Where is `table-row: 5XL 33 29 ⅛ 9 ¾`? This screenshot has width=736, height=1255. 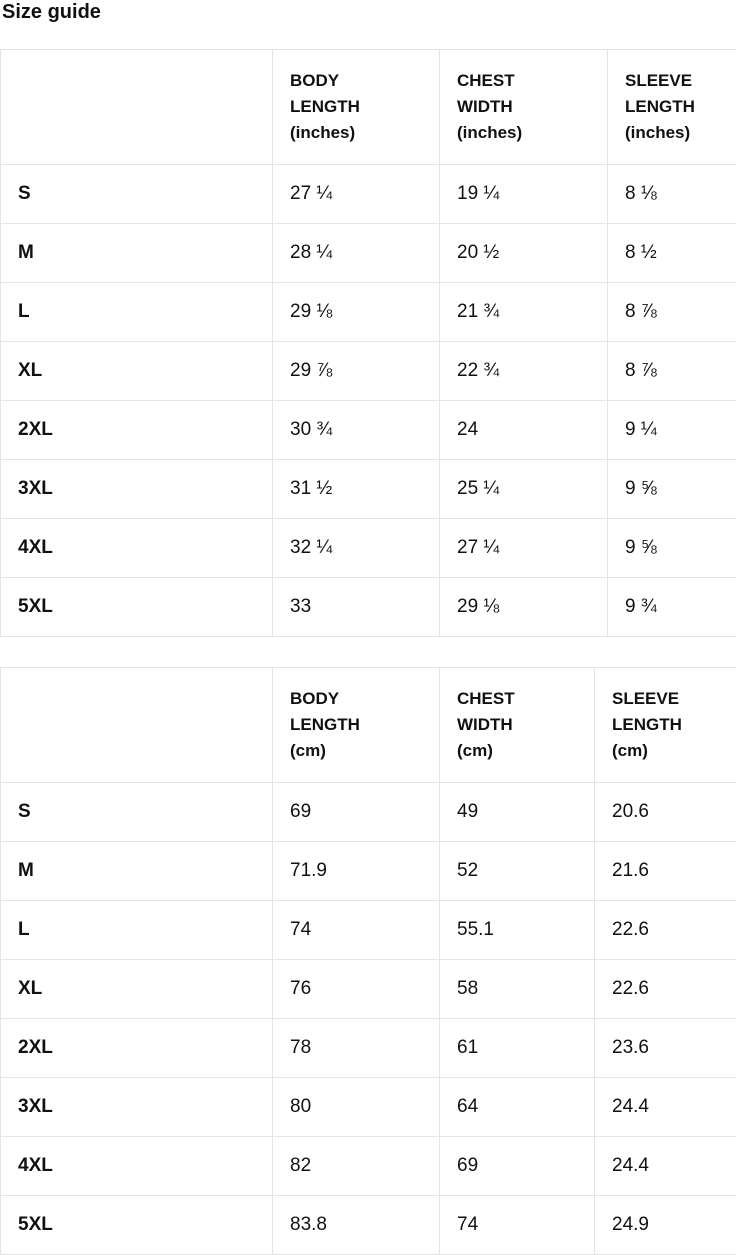 table-row: 5XL 33 29 ⅛ 9 ¾ is located at coordinates (368, 607).